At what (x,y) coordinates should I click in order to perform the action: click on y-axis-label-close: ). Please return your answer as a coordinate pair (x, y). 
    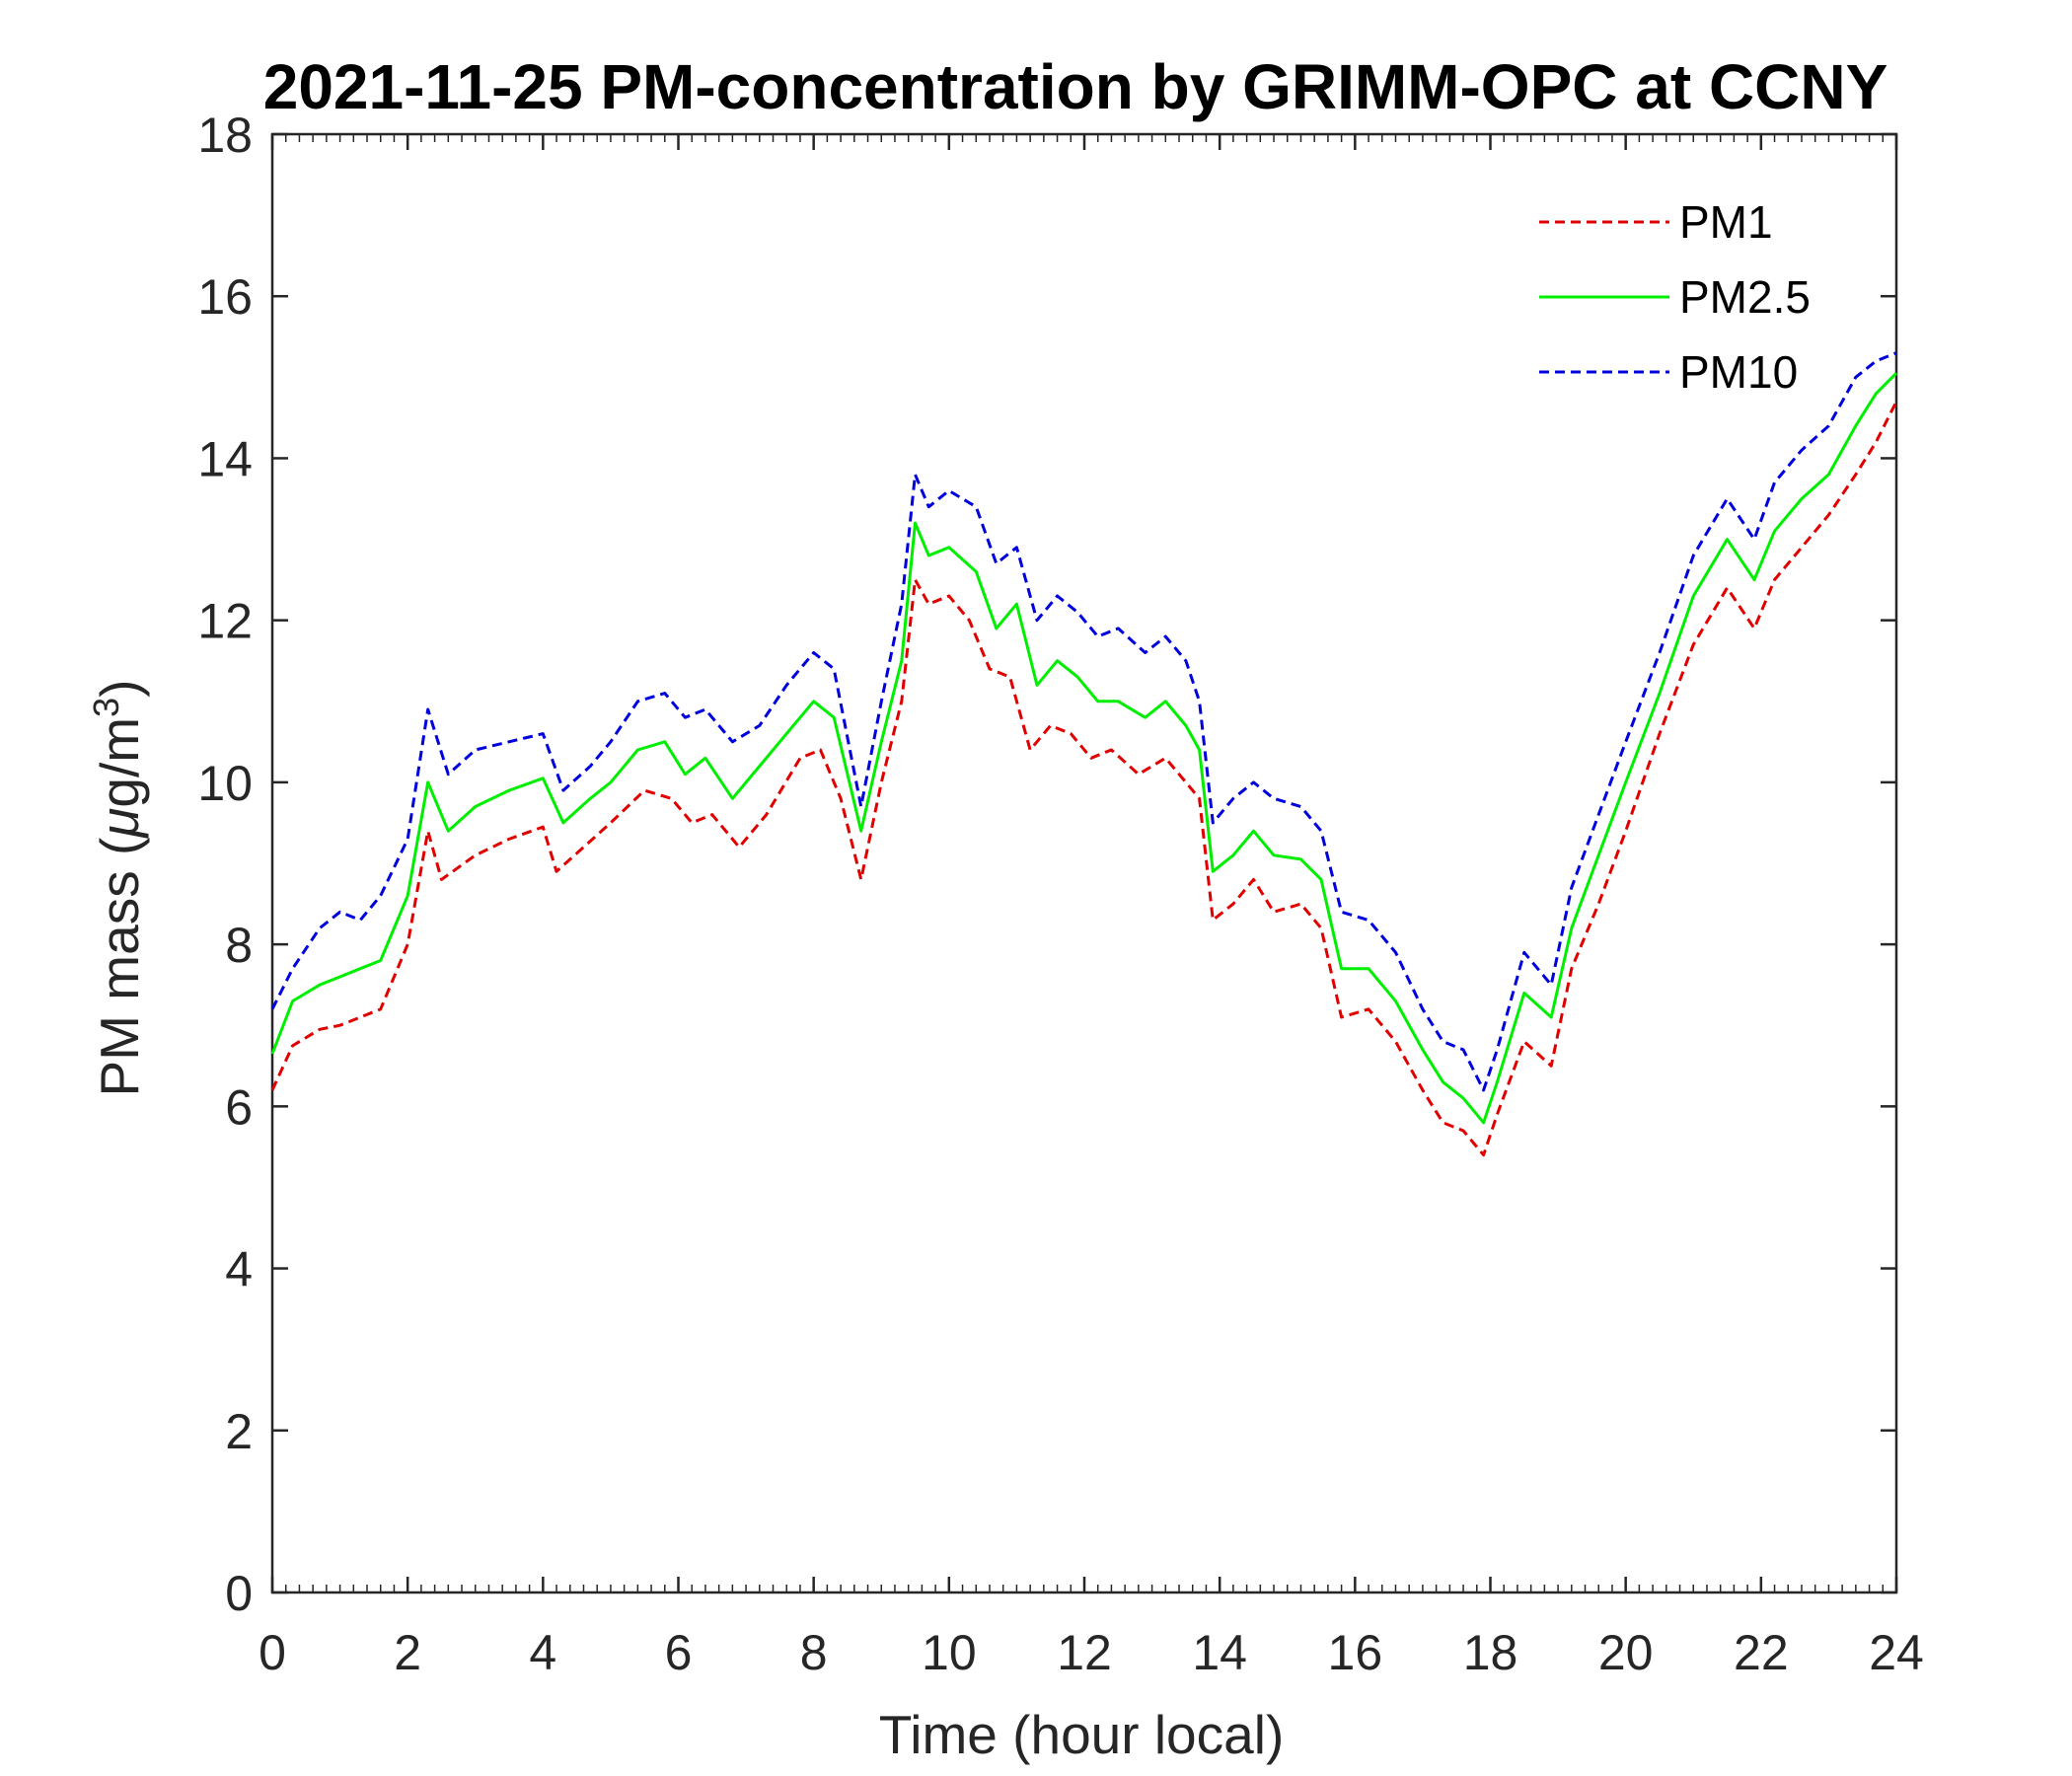
    Looking at the image, I should click on (120, 689).